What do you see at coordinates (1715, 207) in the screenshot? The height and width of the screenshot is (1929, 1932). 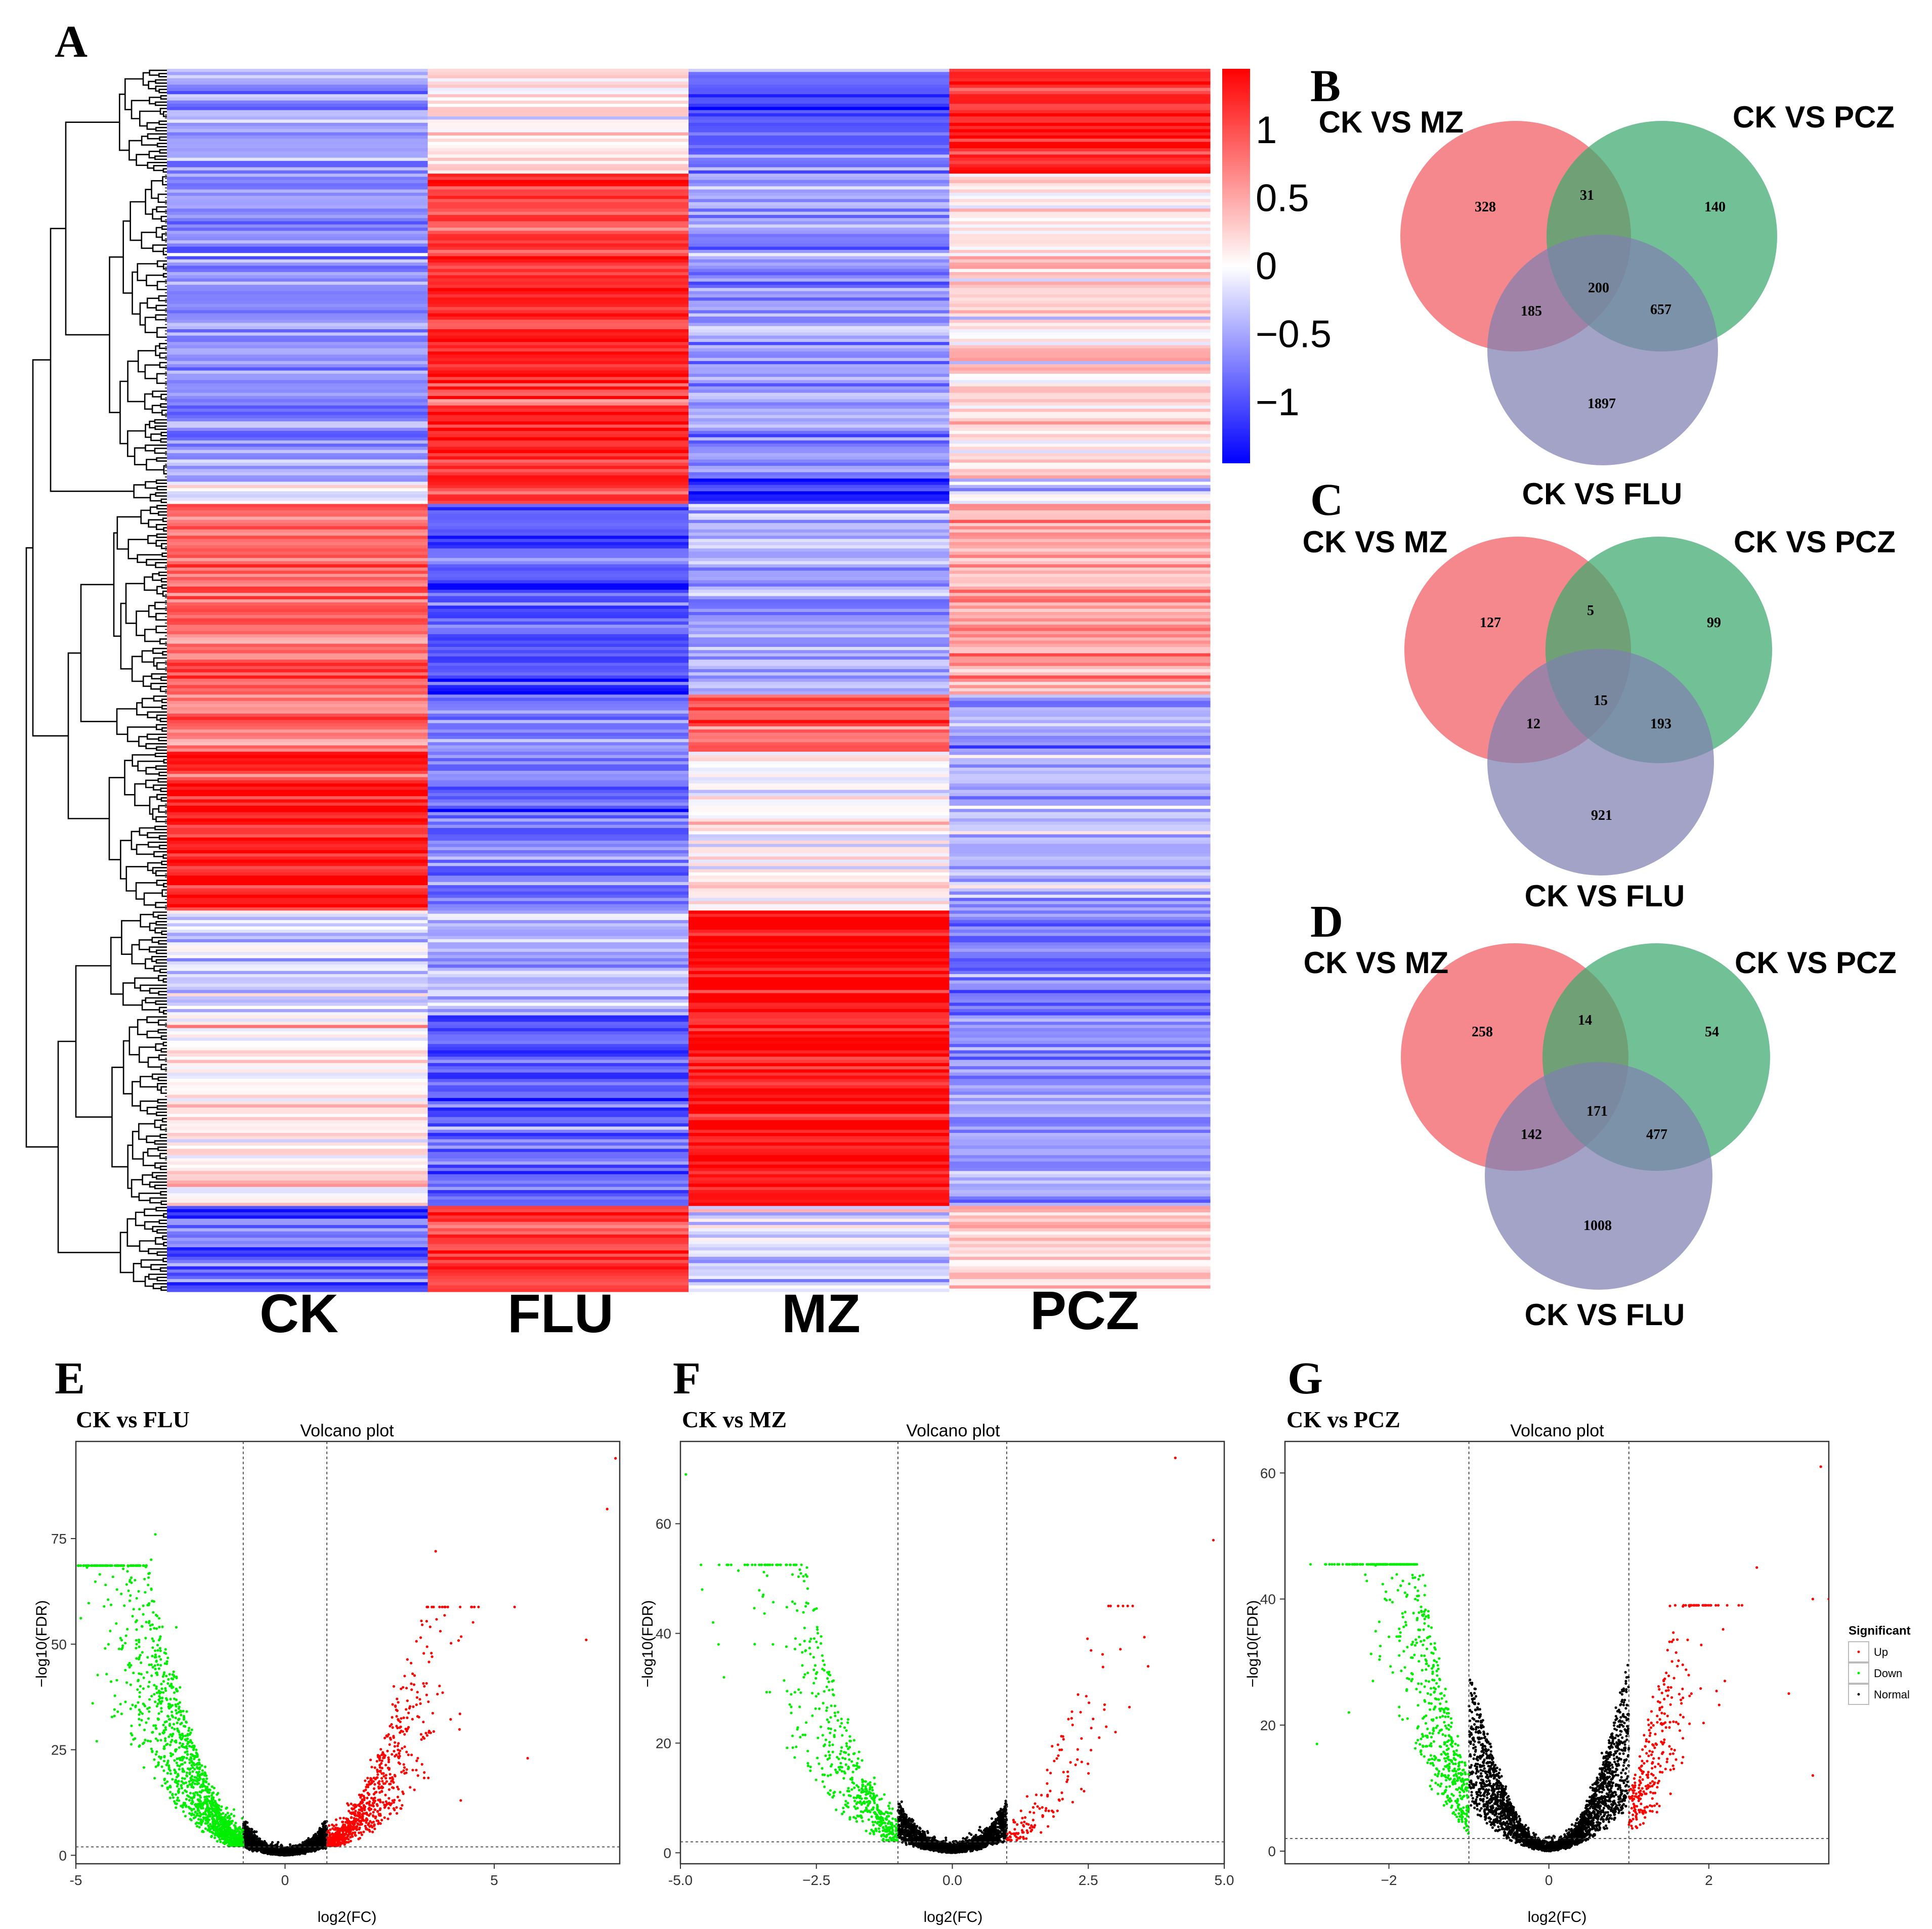 I see `venn-count: 140` at bounding box center [1715, 207].